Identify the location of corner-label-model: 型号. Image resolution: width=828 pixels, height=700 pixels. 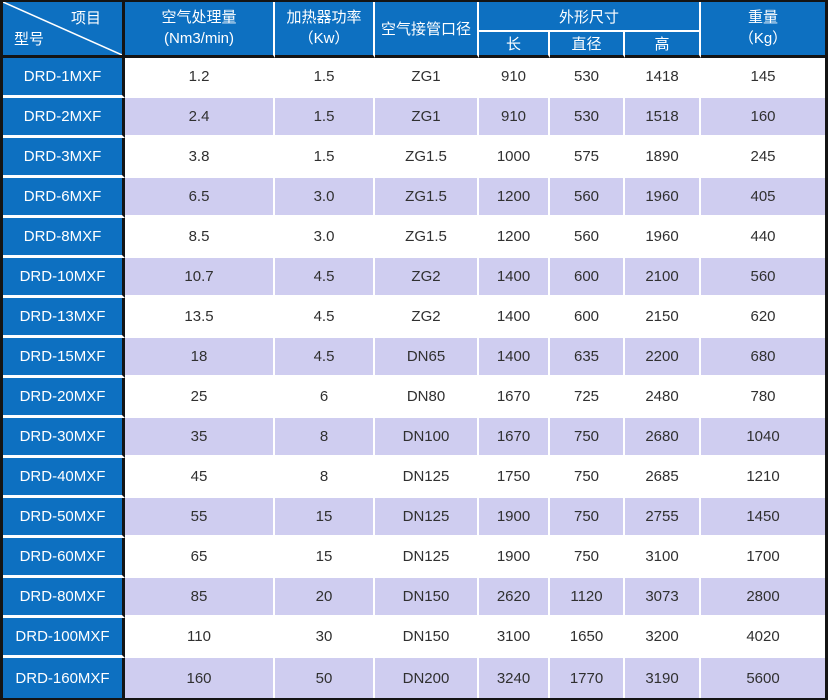
(29, 39).